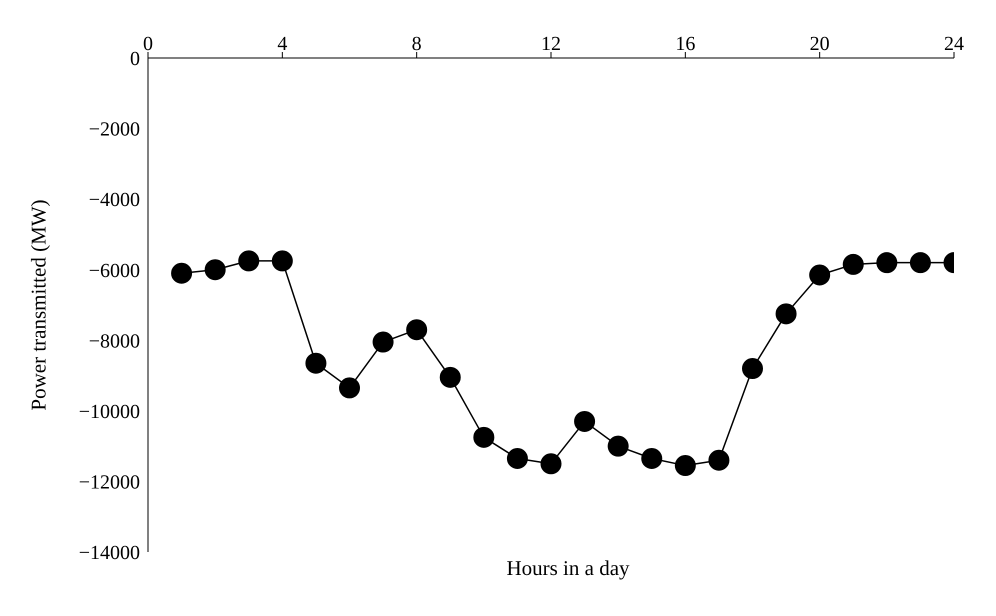 This screenshot has width=996, height=616. I want to click on x-tick-label: 20, so click(820, 44).